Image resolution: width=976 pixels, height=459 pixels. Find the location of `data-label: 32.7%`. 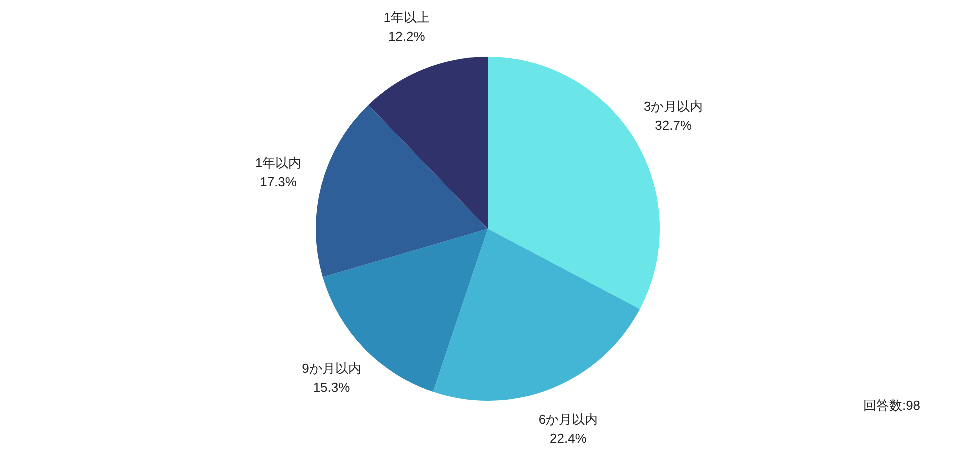

data-label: 32.7% is located at coordinates (673, 126).